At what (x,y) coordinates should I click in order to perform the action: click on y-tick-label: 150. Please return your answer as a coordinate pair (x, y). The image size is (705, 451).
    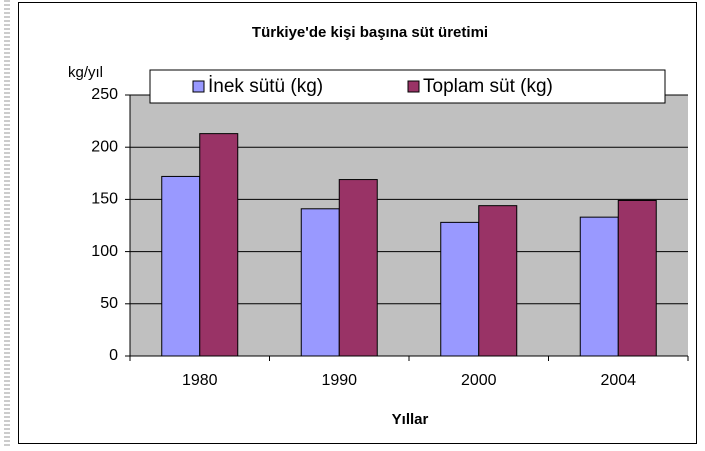
    Looking at the image, I should click on (104, 199).